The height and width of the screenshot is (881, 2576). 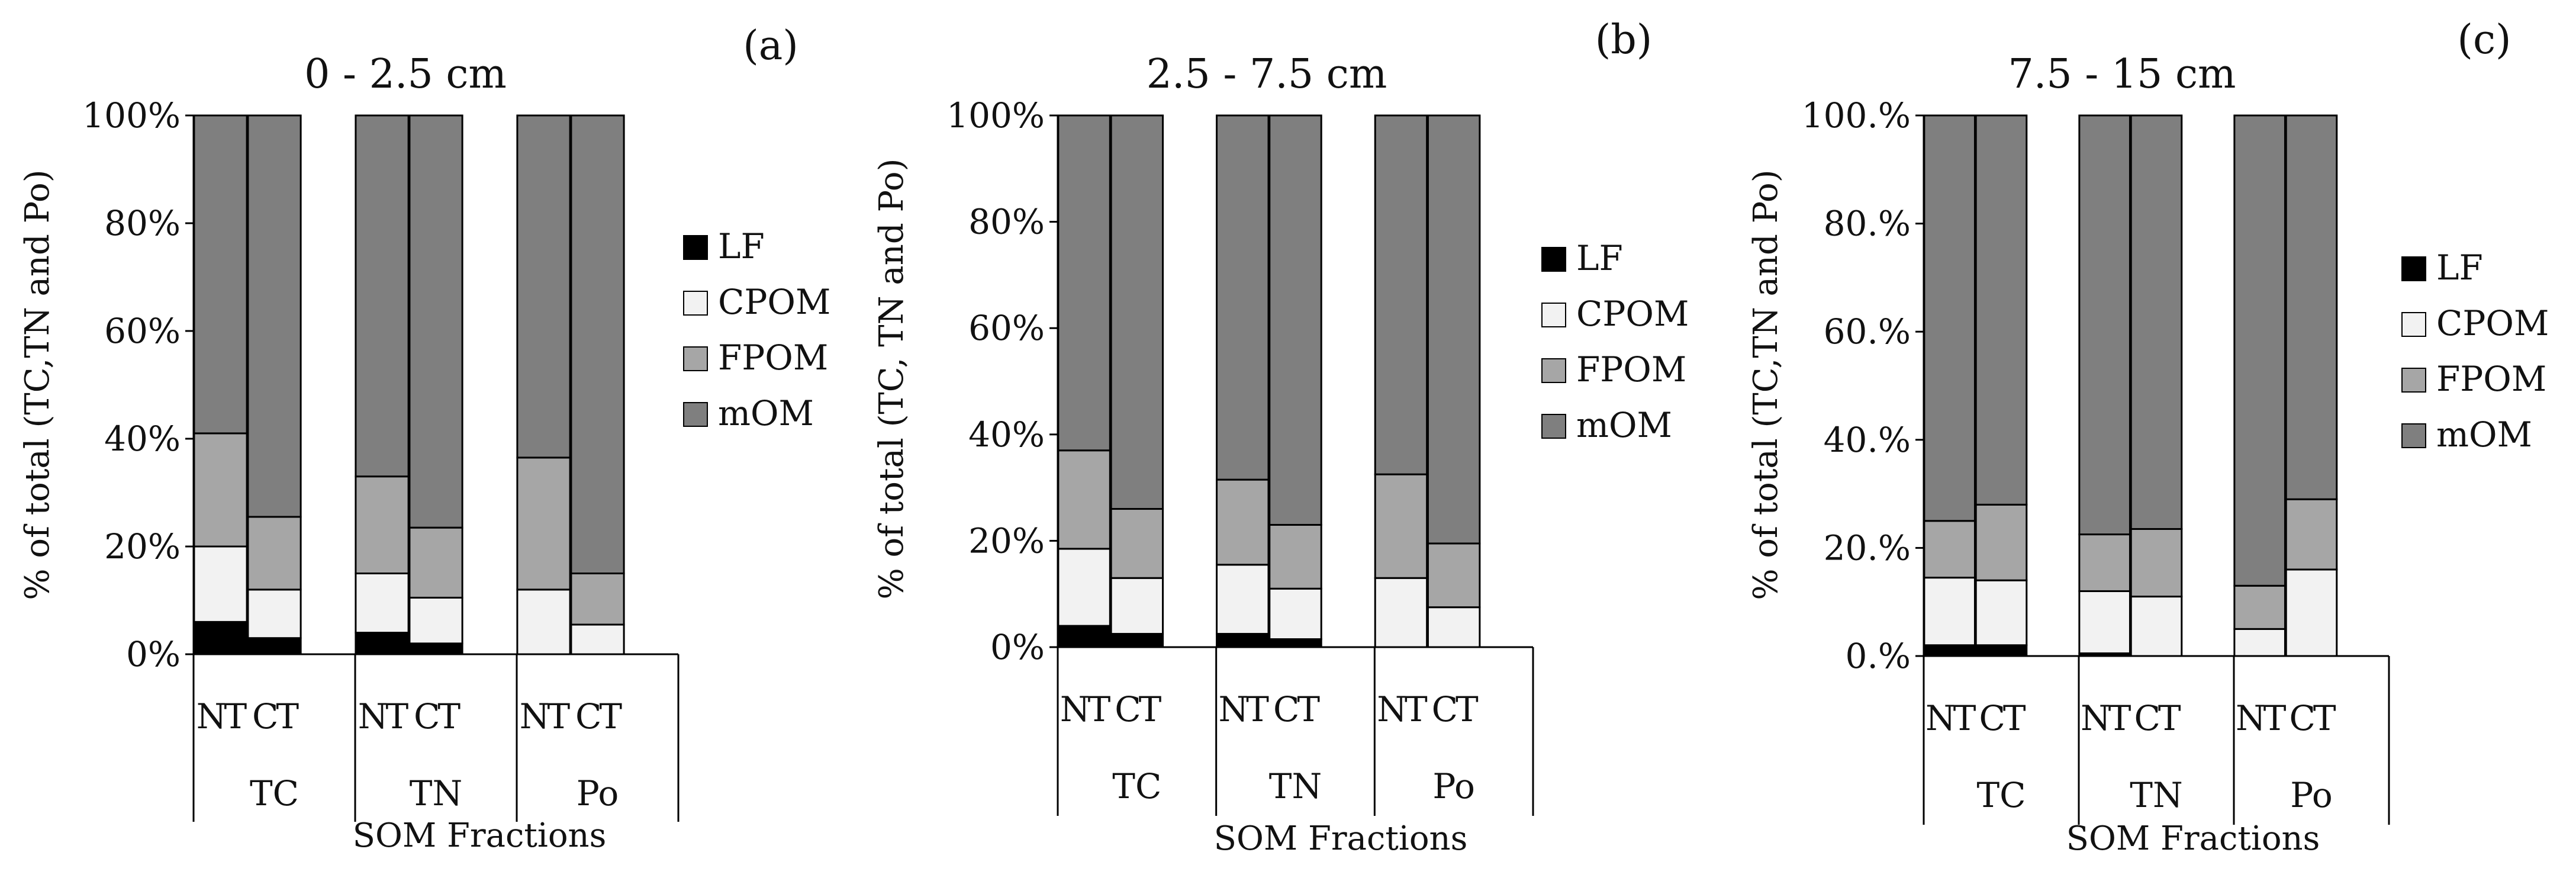 What do you see at coordinates (2491, 379) in the screenshot?
I see `legend-label-fpom: FPOM` at bounding box center [2491, 379].